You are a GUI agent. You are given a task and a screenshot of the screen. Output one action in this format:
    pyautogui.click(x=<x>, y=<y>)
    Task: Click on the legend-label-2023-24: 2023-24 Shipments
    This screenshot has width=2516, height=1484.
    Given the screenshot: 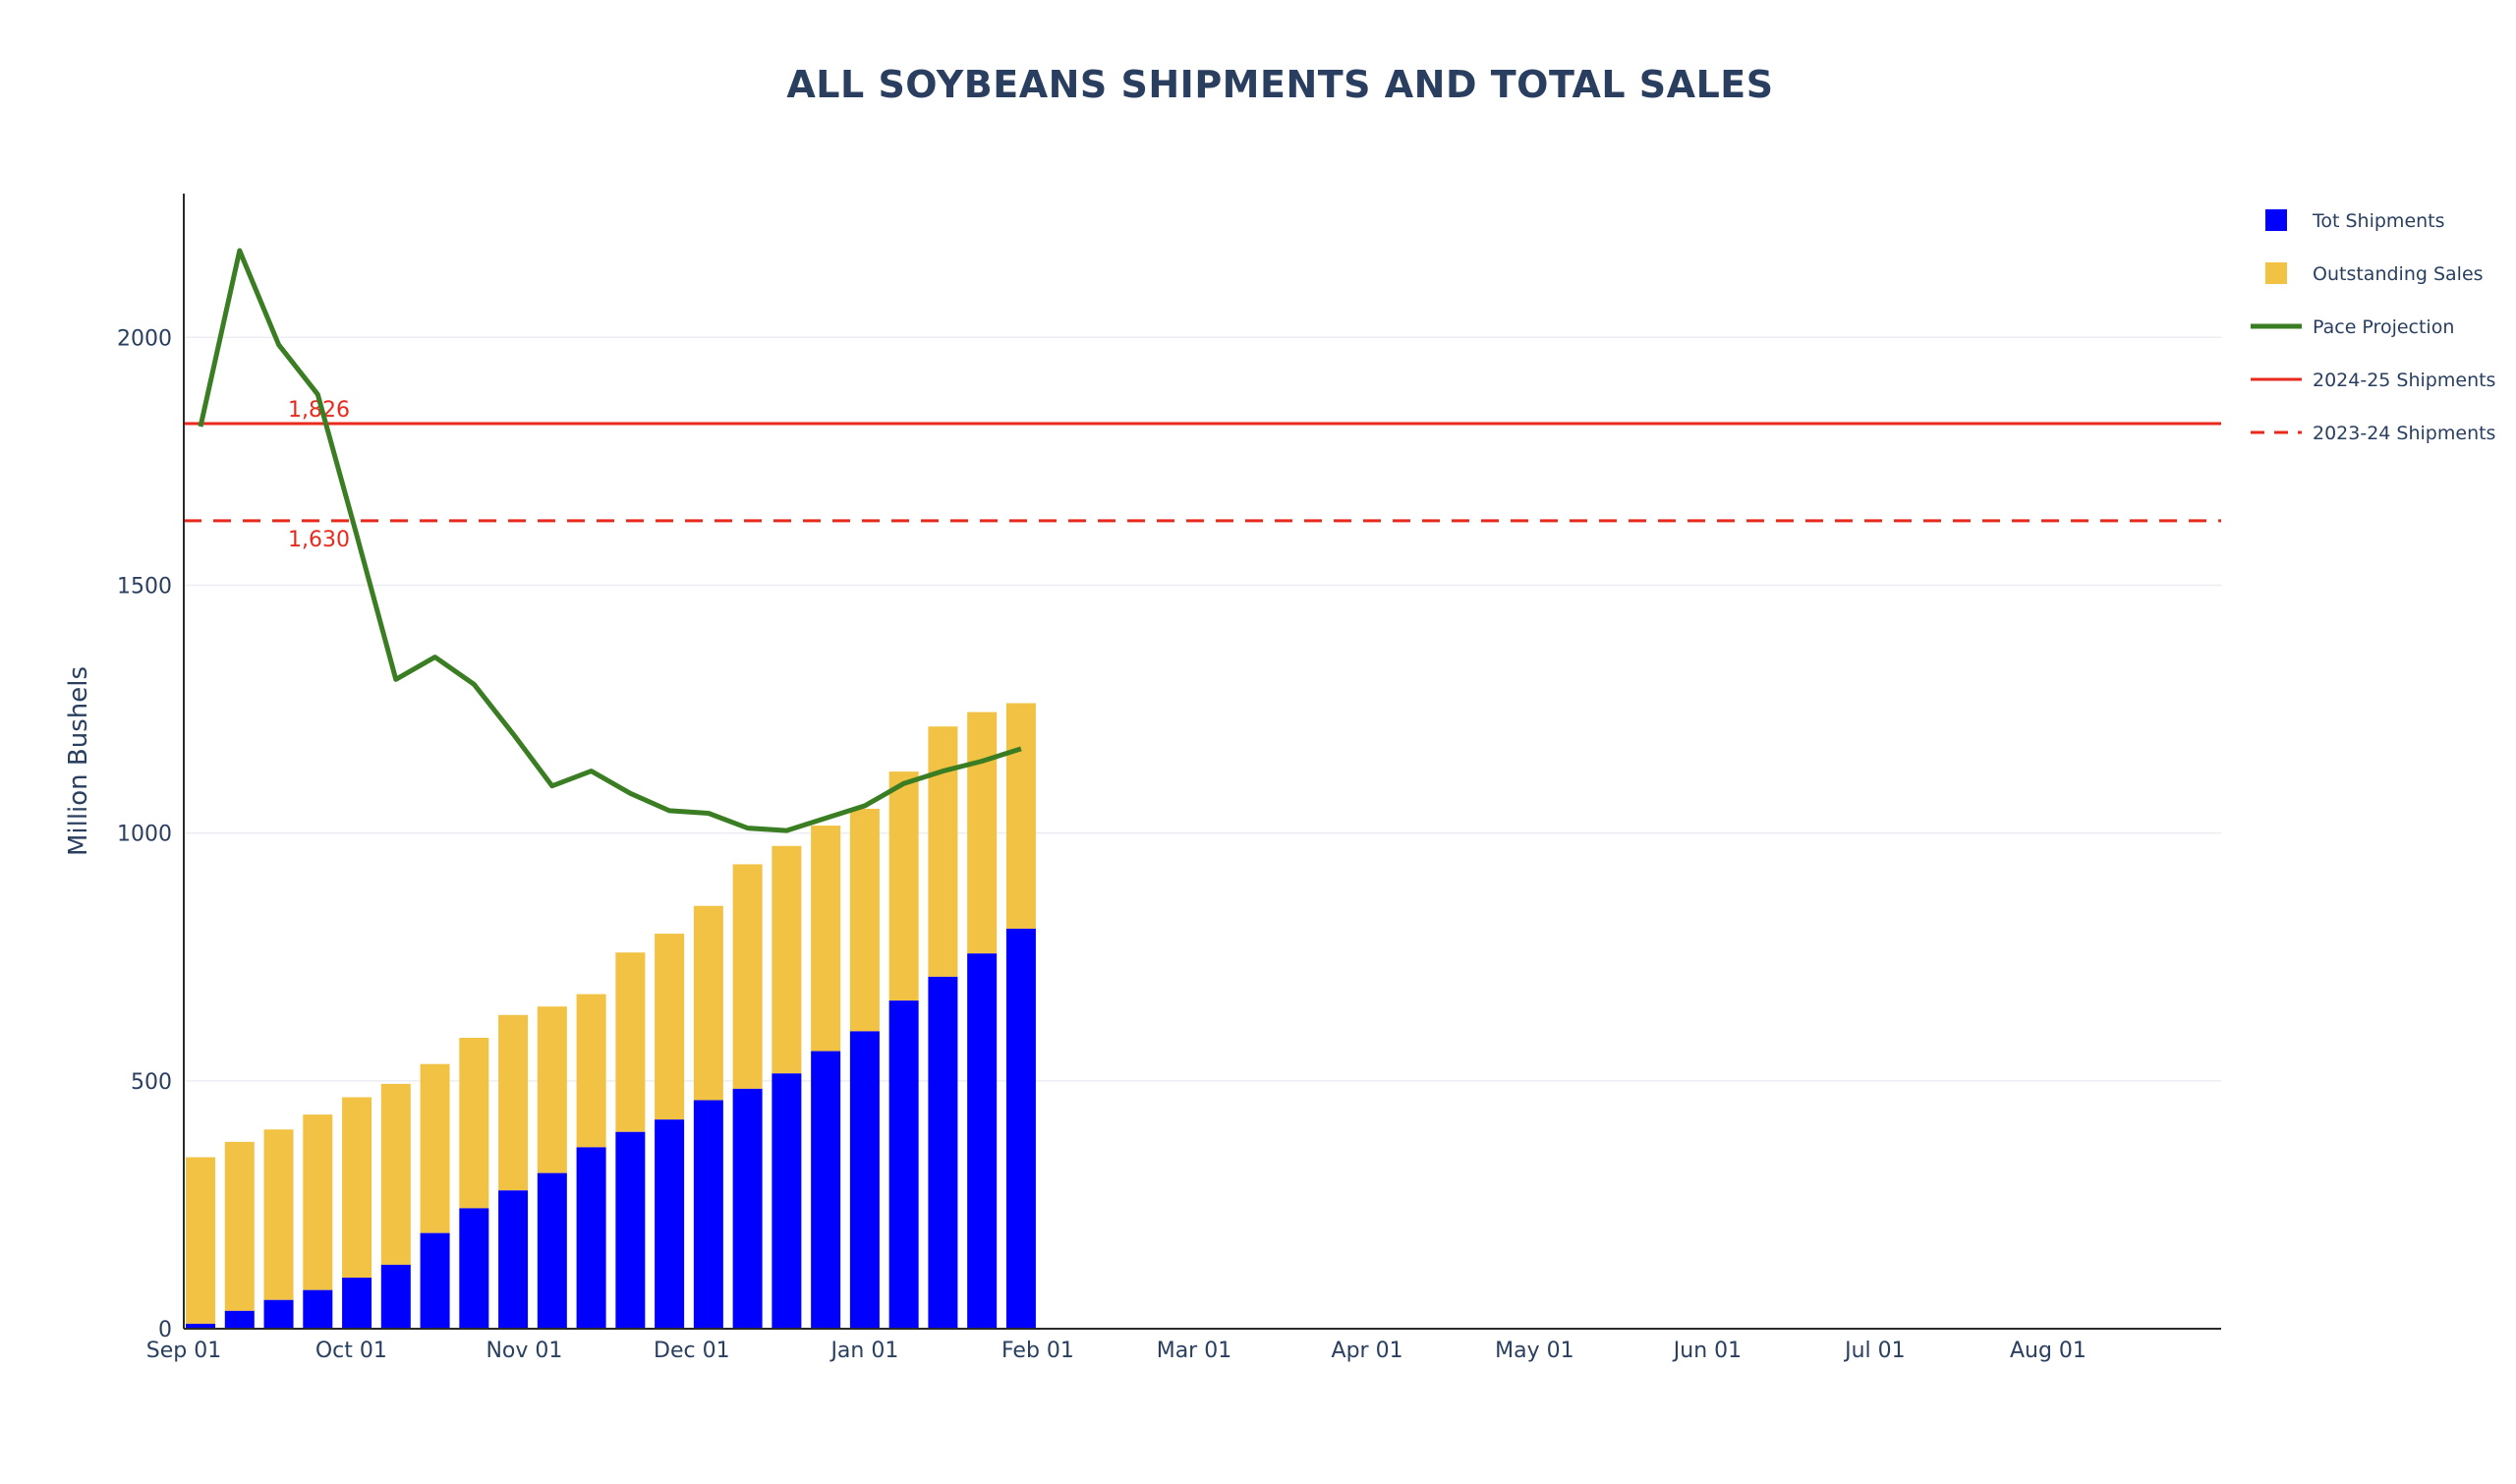 What is the action you would take?
    pyautogui.click(x=2404, y=433)
    